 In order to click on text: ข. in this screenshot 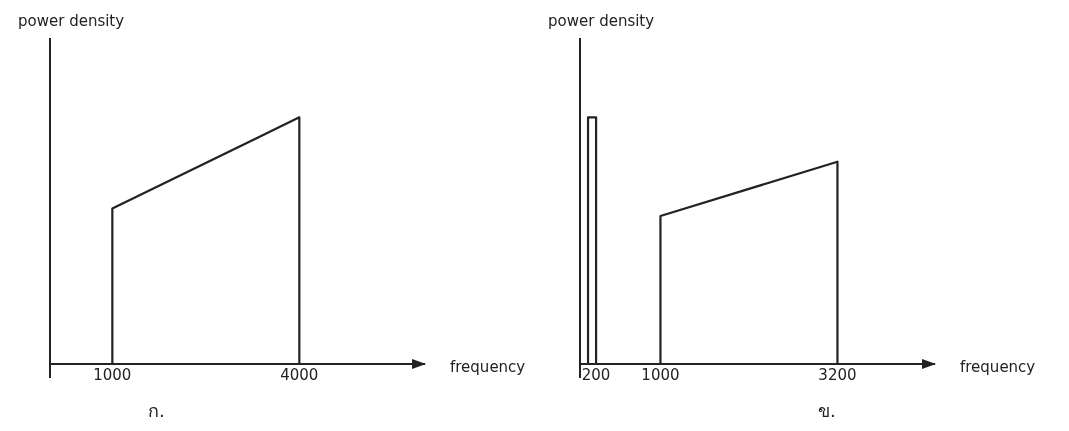, I will do `click(827, 411)`.